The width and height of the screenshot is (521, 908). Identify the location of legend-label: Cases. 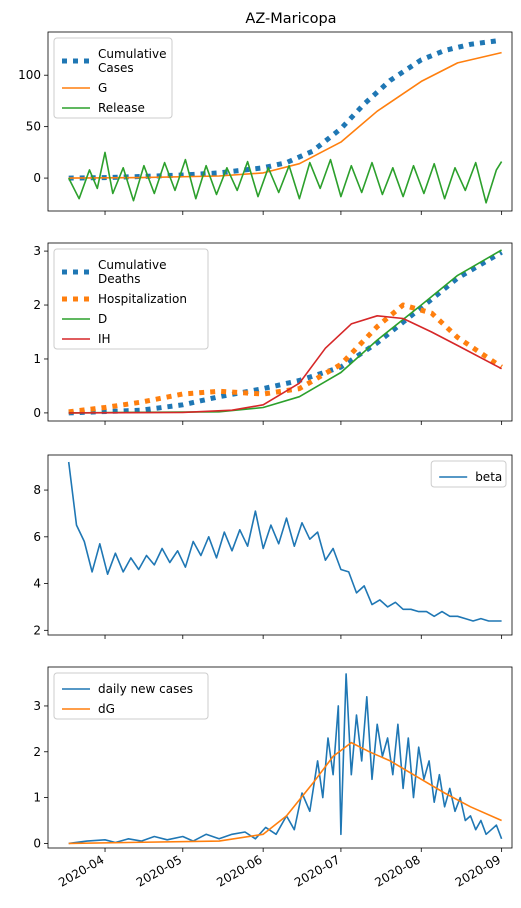
(116, 68).